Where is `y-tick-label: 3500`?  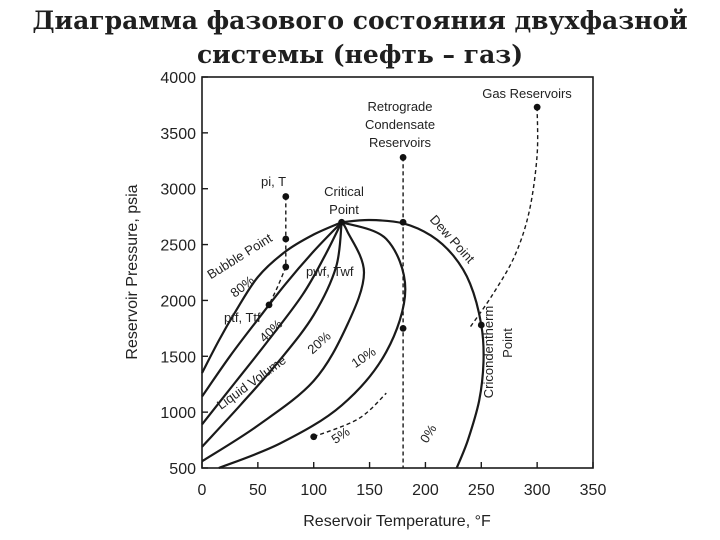 y-tick-label: 3500 is located at coordinates (178, 134).